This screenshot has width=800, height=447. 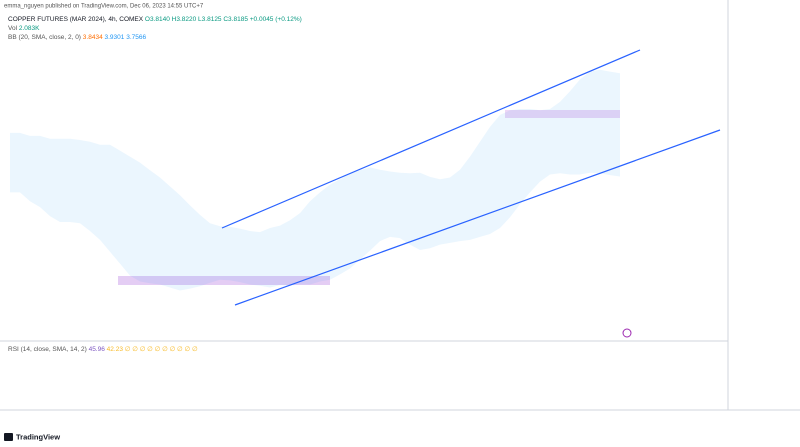 What do you see at coordinates (115, 37) in the screenshot?
I see `bb-upper-value: 3.9301` at bounding box center [115, 37].